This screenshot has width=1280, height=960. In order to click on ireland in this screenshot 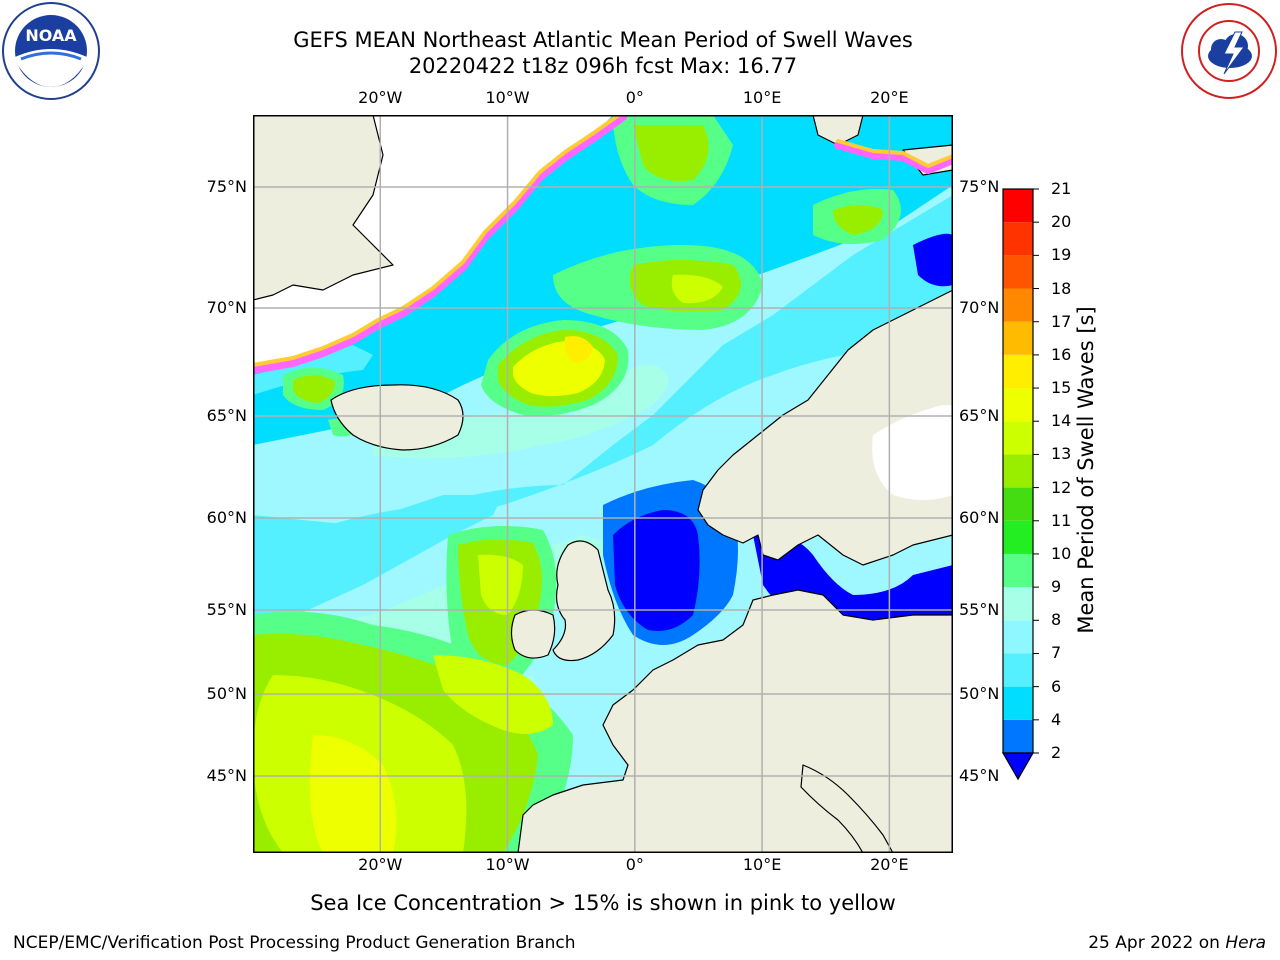, I will do `click(533, 634)`.